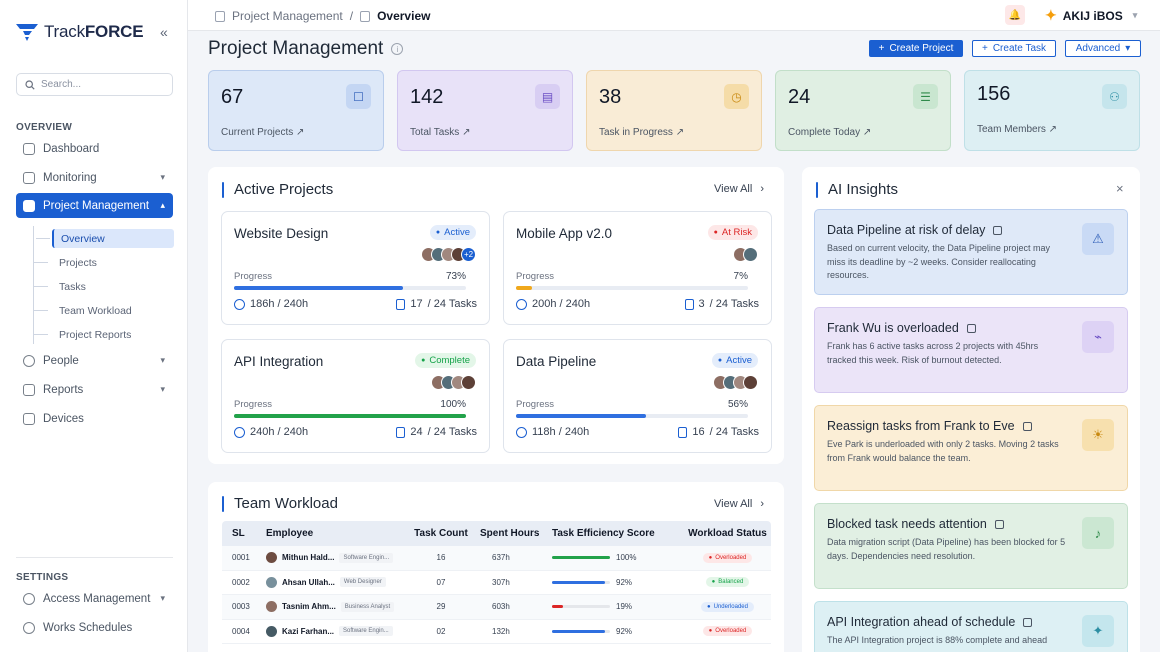  Describe the element at coordinates (94, 598) in the screenshot. I see `sidebar-item-access-management: Access Management ▾` at that location.